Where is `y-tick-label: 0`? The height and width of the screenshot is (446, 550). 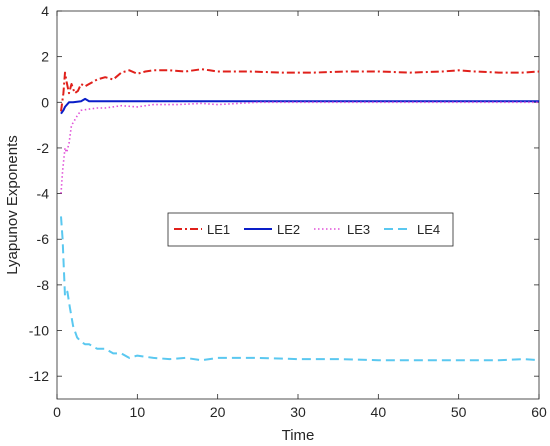 y-tick-label: 0 is located at coordinates (45, 102).